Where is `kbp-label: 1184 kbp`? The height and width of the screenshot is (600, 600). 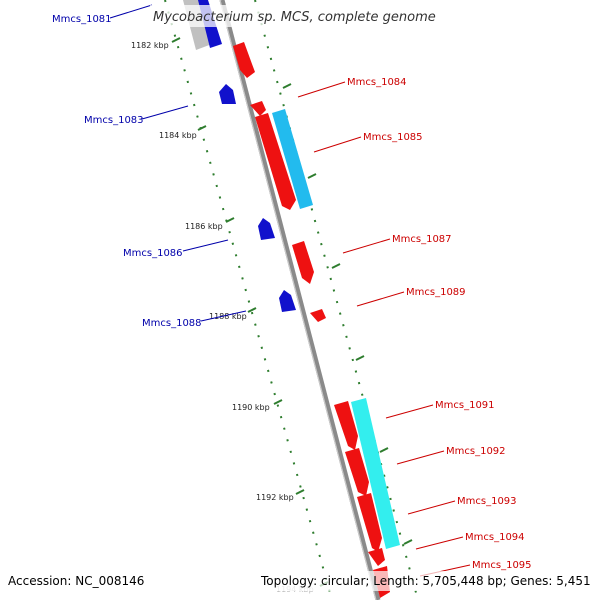
kbp-label: 1184 kbp is located at coordinates (178, 135).